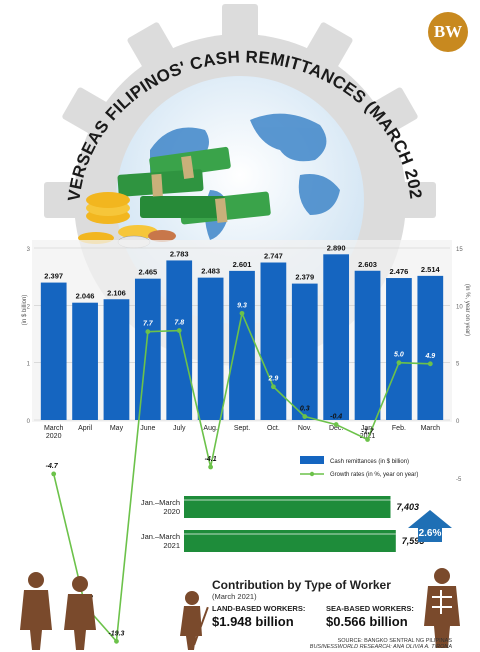 The width and height of the screenshot is (480, 652). What do you see at coordinates (179, 323) in the screenshot?
I see `growth-value-label: 7.8` at bounding box center [179, 323].